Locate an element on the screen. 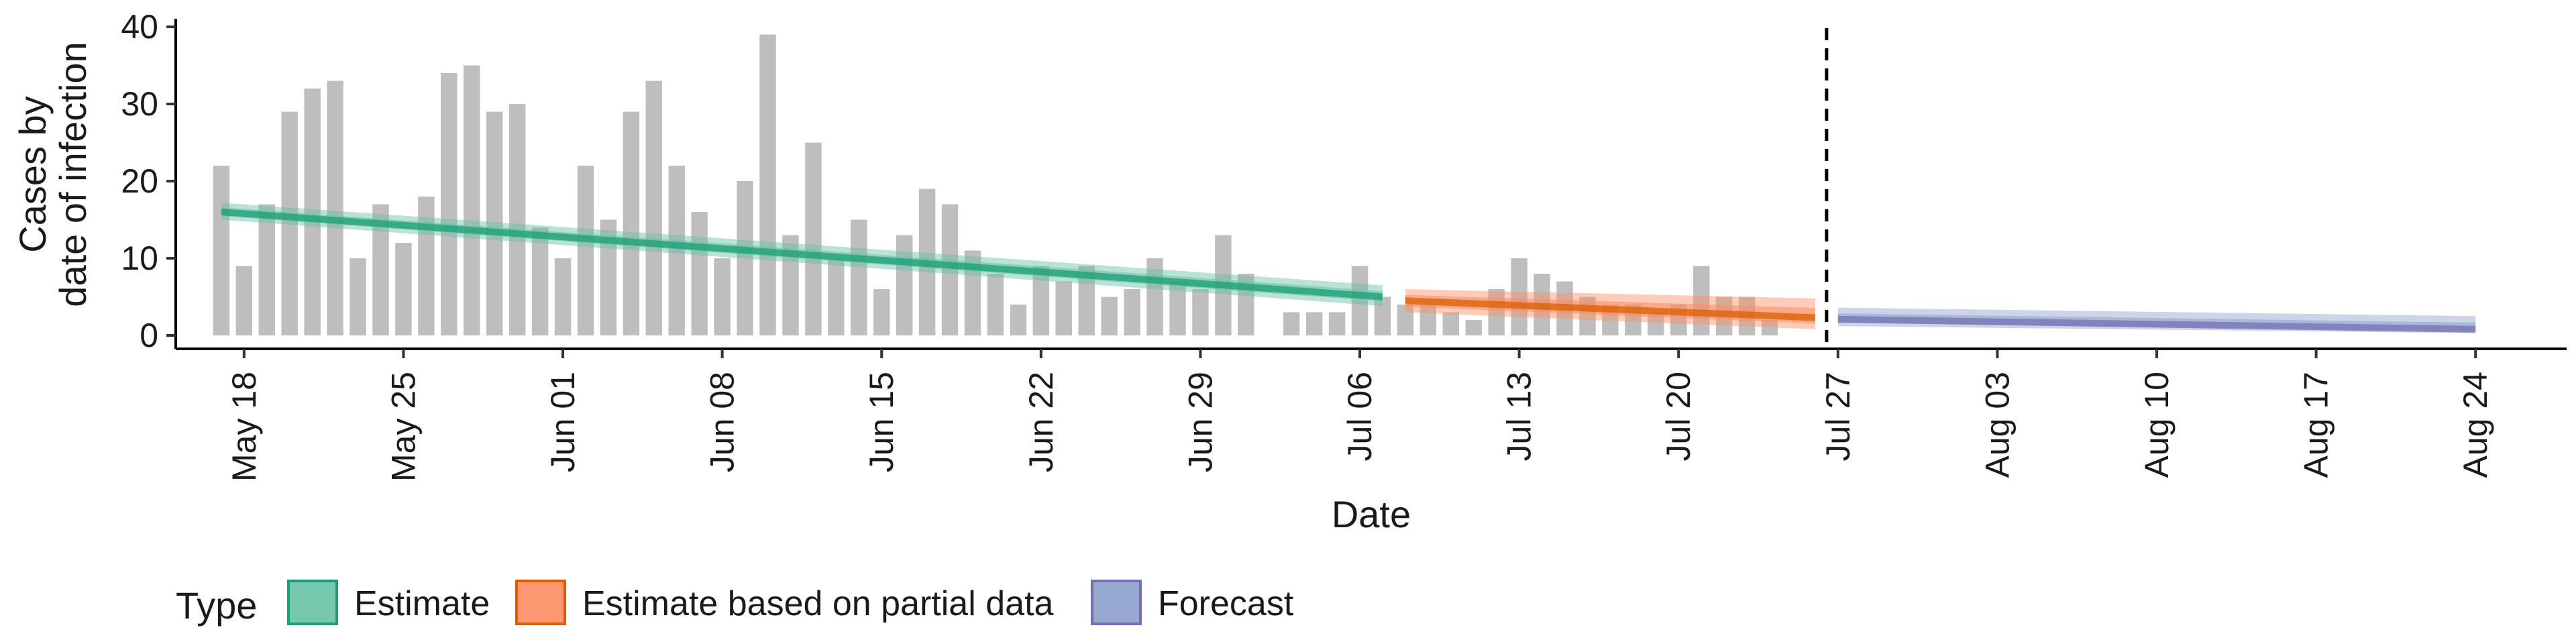 The width and height of the screenshot is (2576, 644). legend-title: Type is located at coordinates (216, 605).